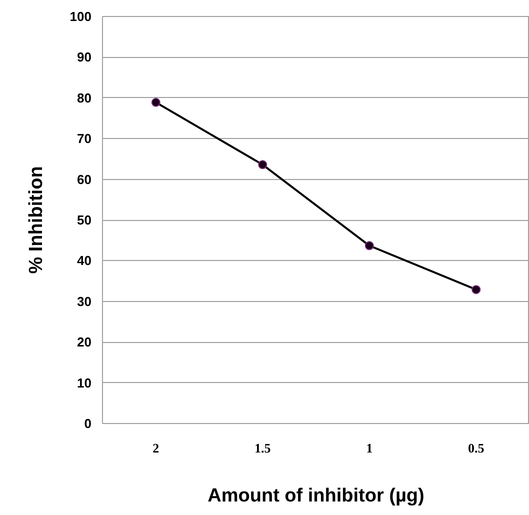  What do you see at coordinates (36, 220) in the screenshot?
I see `y-axis-title: % Inhibition` at bounding box center [36, 220].